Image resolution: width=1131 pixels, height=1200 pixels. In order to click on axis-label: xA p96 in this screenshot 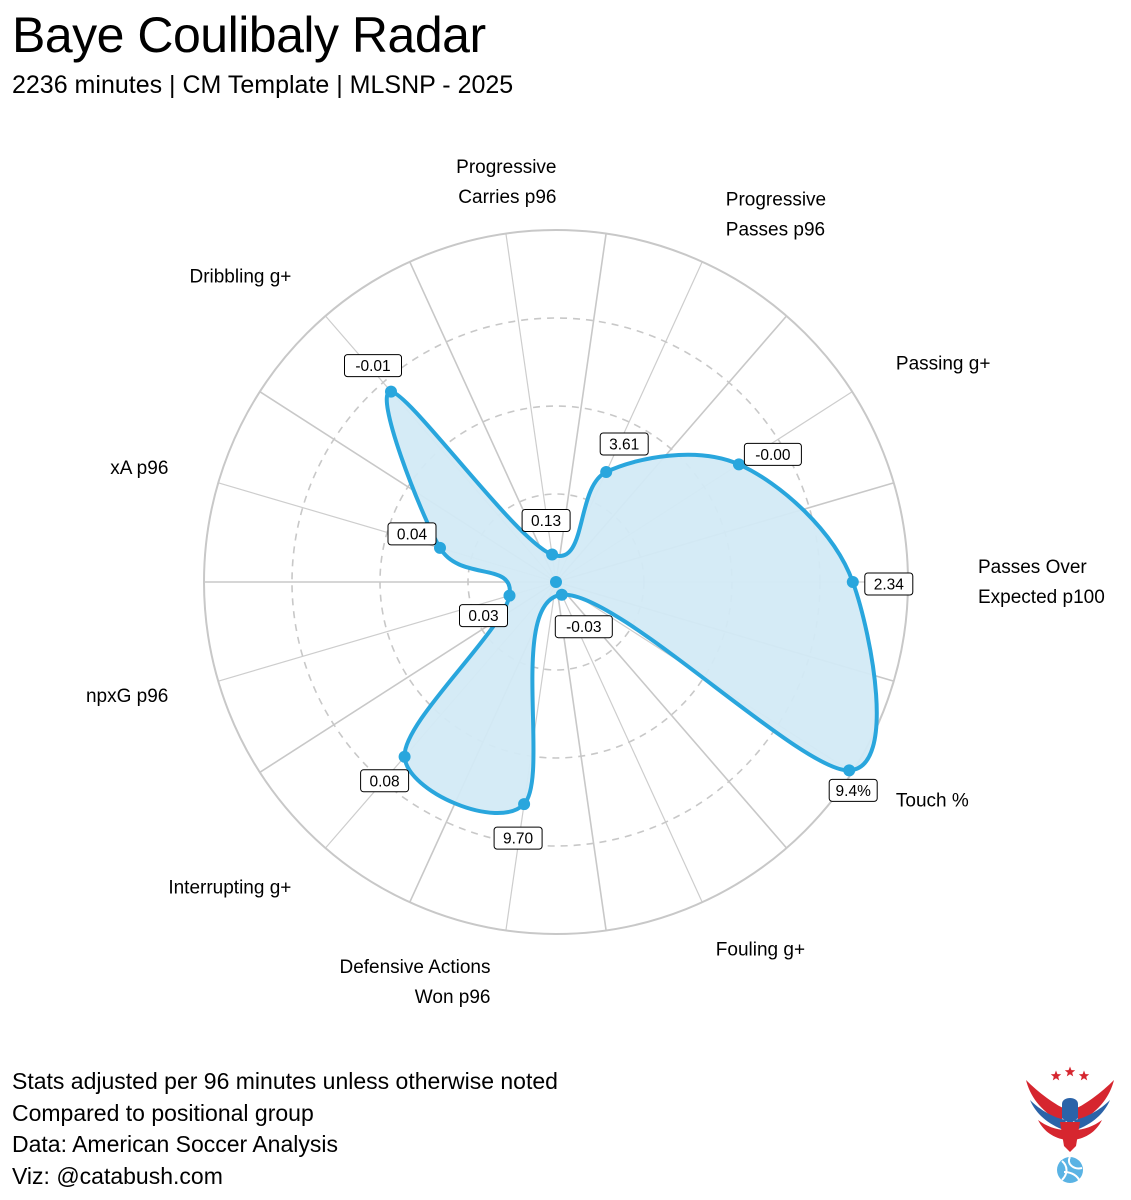, I will do `click(139, 468)`.